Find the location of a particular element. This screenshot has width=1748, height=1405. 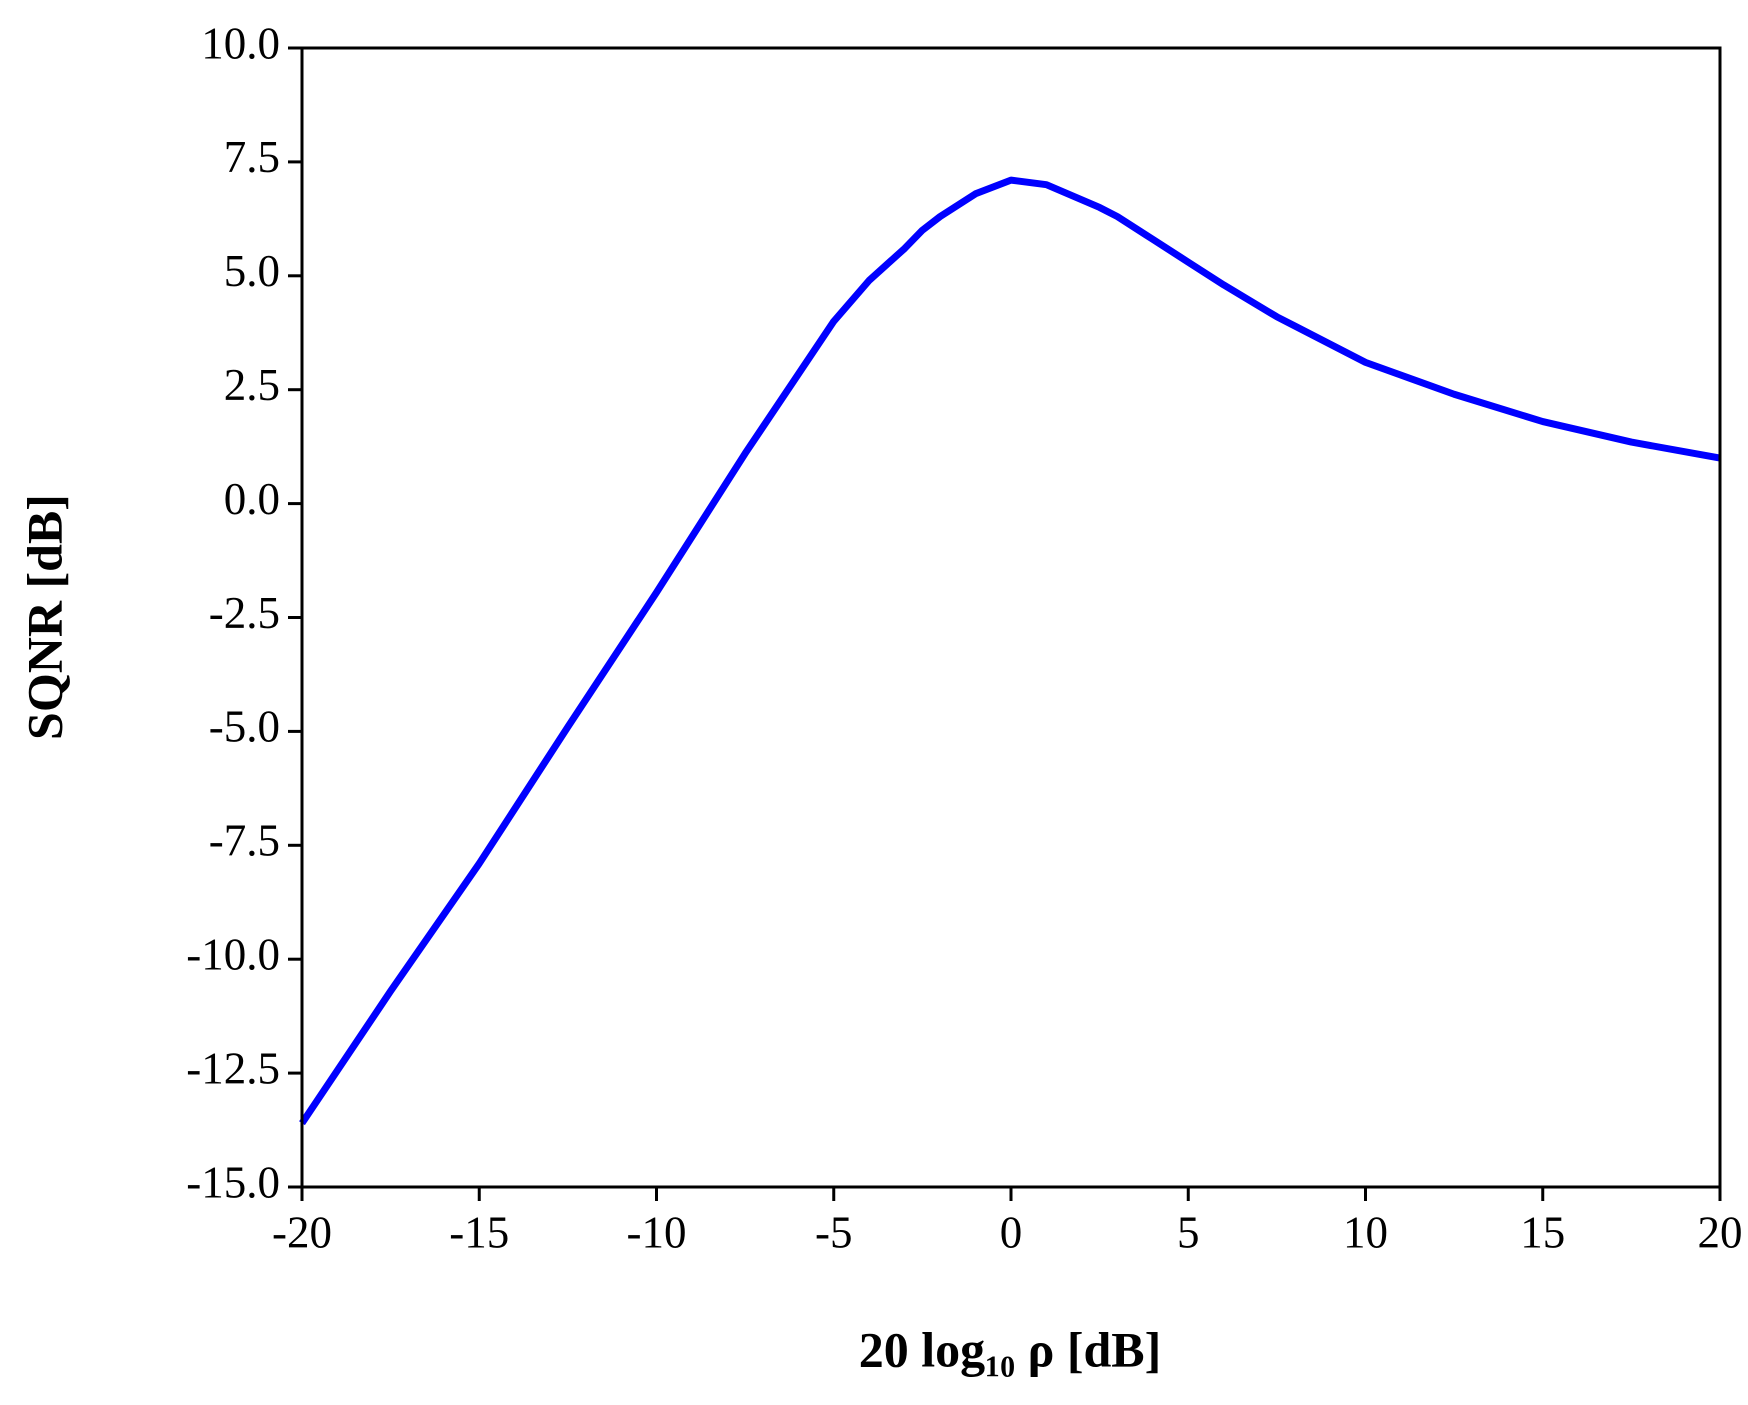

y-tick-label: -12.5 is located at coordinates (233, 1068).